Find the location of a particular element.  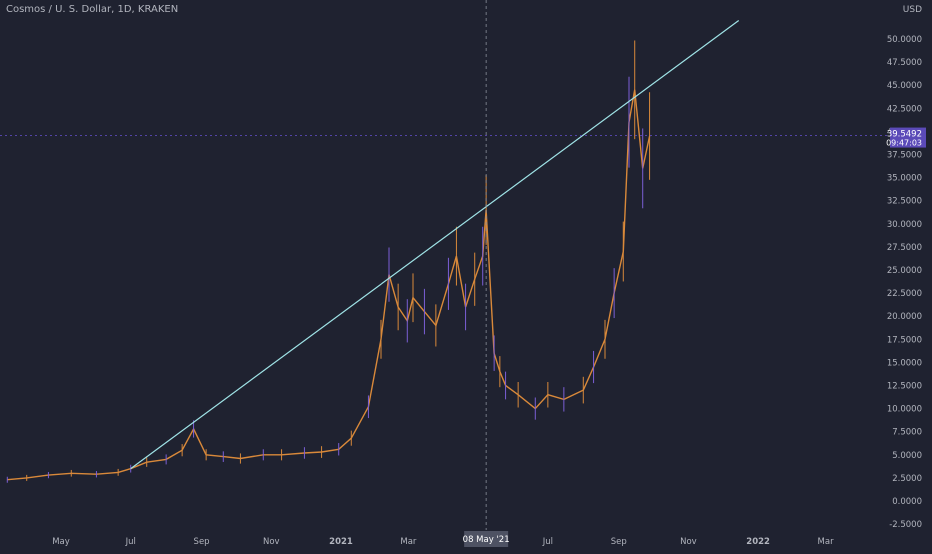

symbol-title: Cosmos / U. S. Dollar, 1D, KRAKEN is located at coordinates (92, 9).